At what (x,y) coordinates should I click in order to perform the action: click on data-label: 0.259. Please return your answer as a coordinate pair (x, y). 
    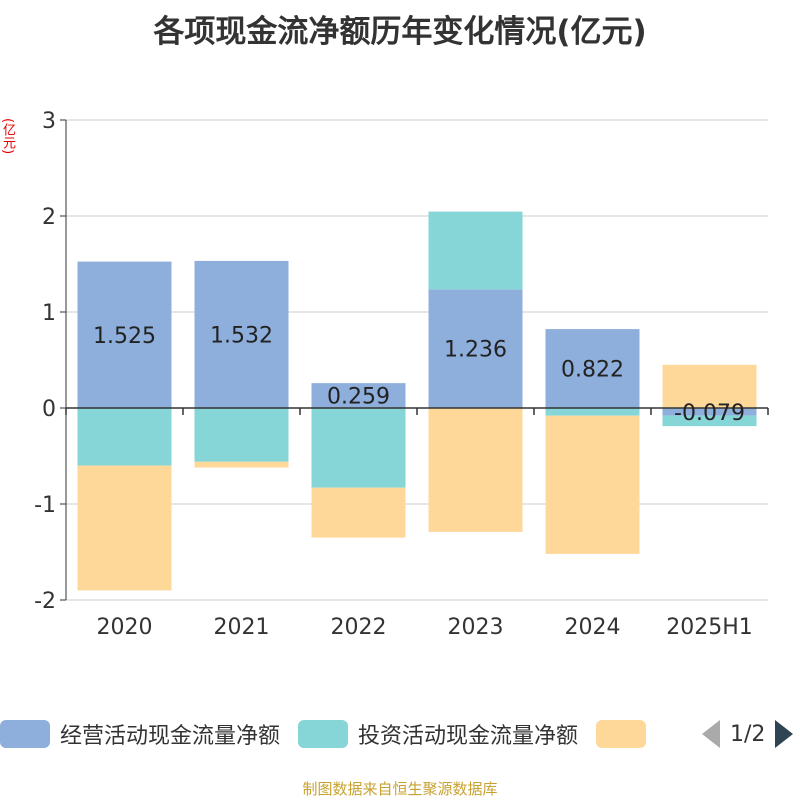
    Looking at the image, I should click on (358, 397).